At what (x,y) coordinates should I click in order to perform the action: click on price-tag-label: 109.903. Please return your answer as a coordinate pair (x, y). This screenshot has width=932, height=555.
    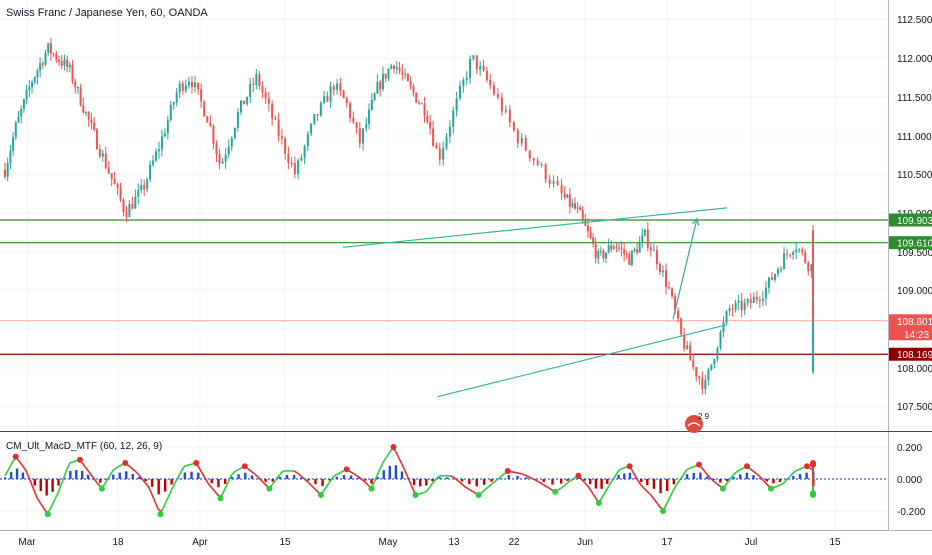
    Looking at the image, I should click on (914, 221).